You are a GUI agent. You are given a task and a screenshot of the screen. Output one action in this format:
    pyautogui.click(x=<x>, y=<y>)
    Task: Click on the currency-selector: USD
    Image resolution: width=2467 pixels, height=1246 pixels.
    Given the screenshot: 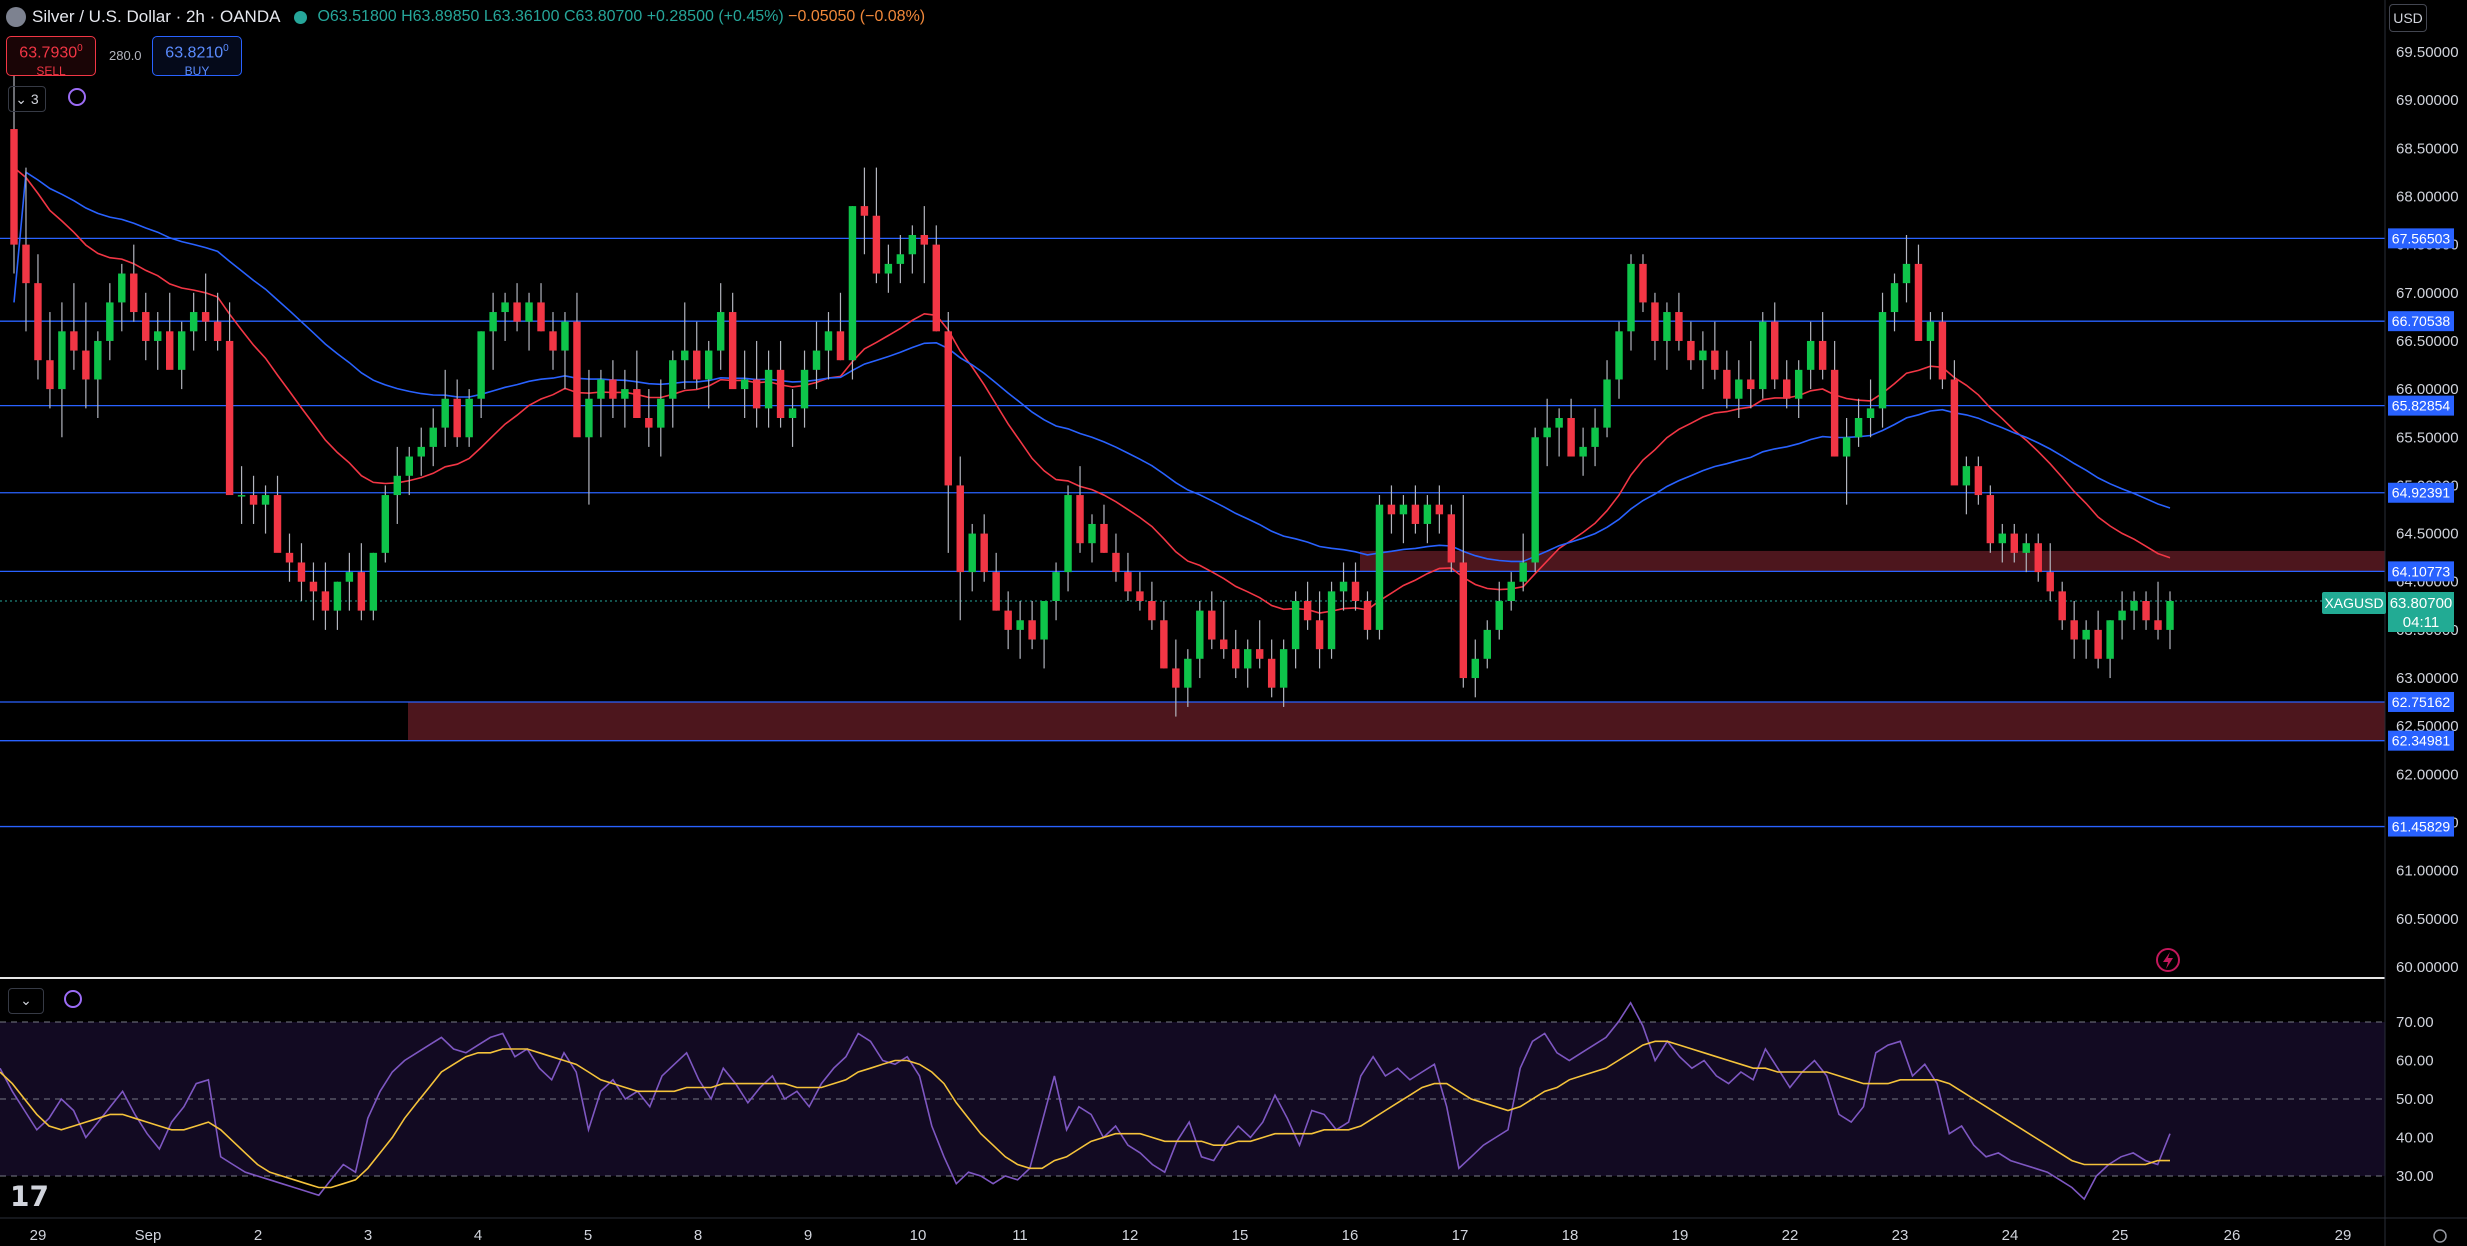 What is the action you would take?
    pyautogui.click(x=2408, y=18)
    